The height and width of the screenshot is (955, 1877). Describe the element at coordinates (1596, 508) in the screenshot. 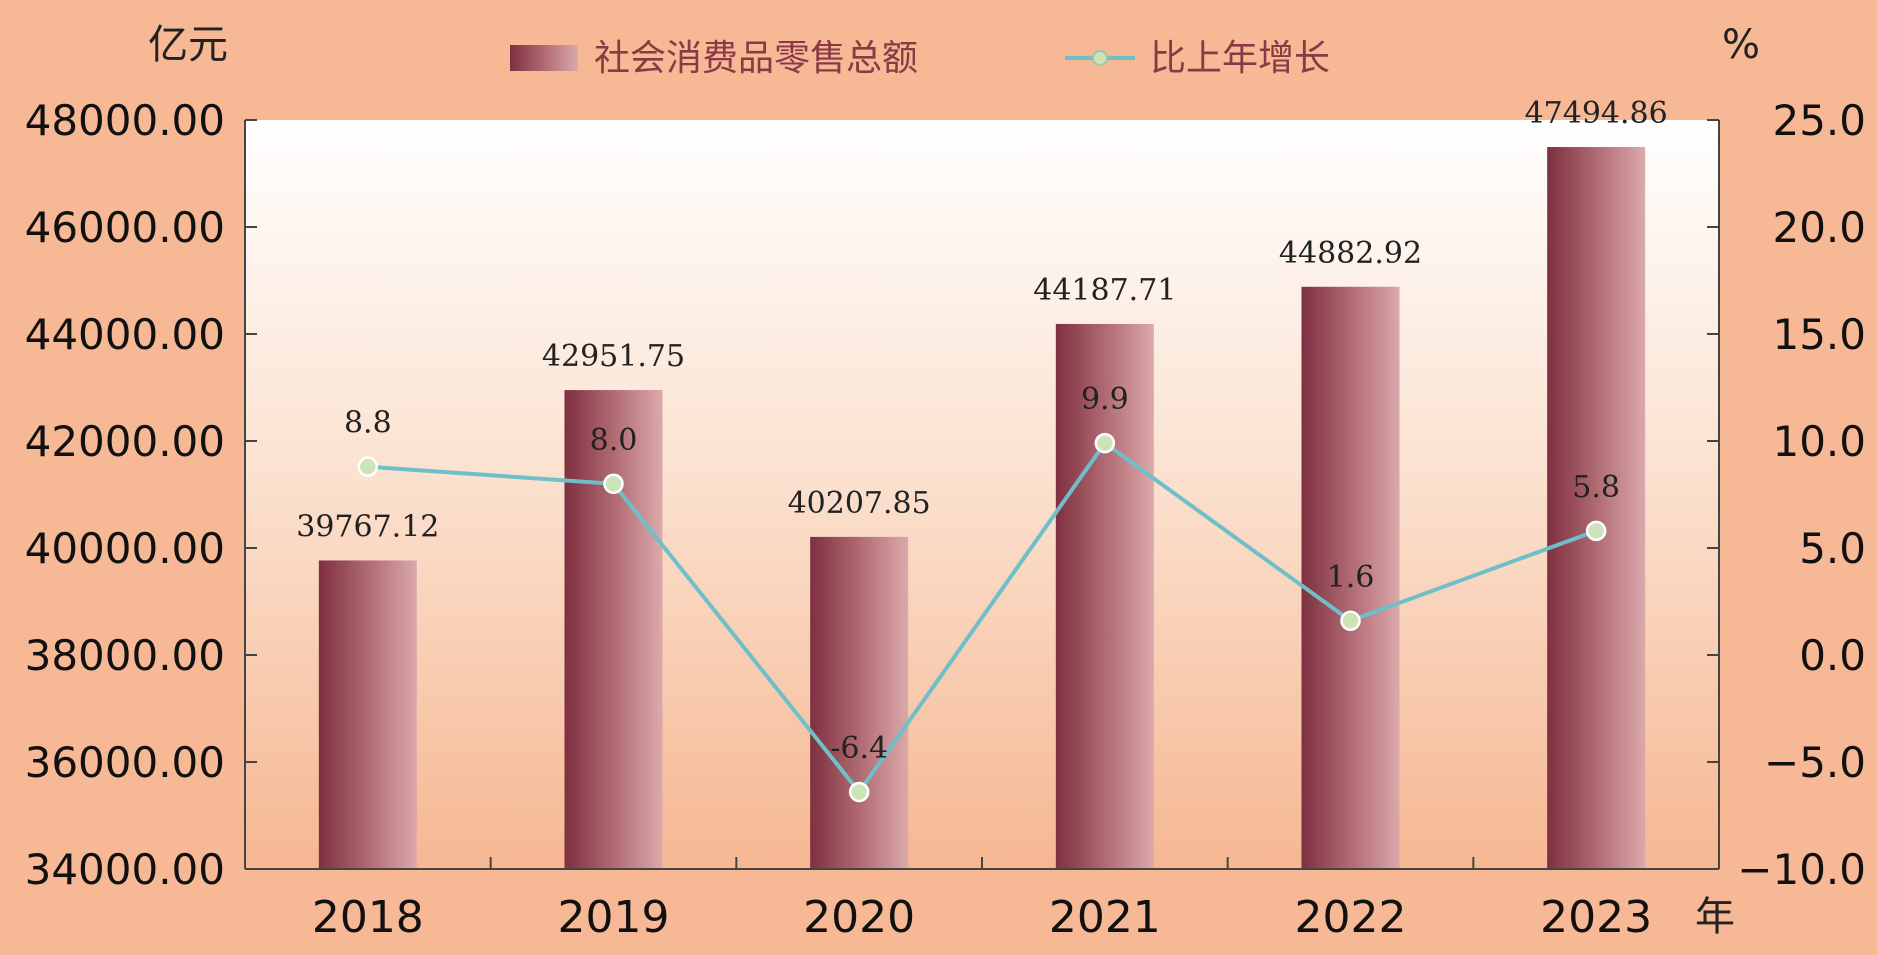

I see `bar-2023` at that location.